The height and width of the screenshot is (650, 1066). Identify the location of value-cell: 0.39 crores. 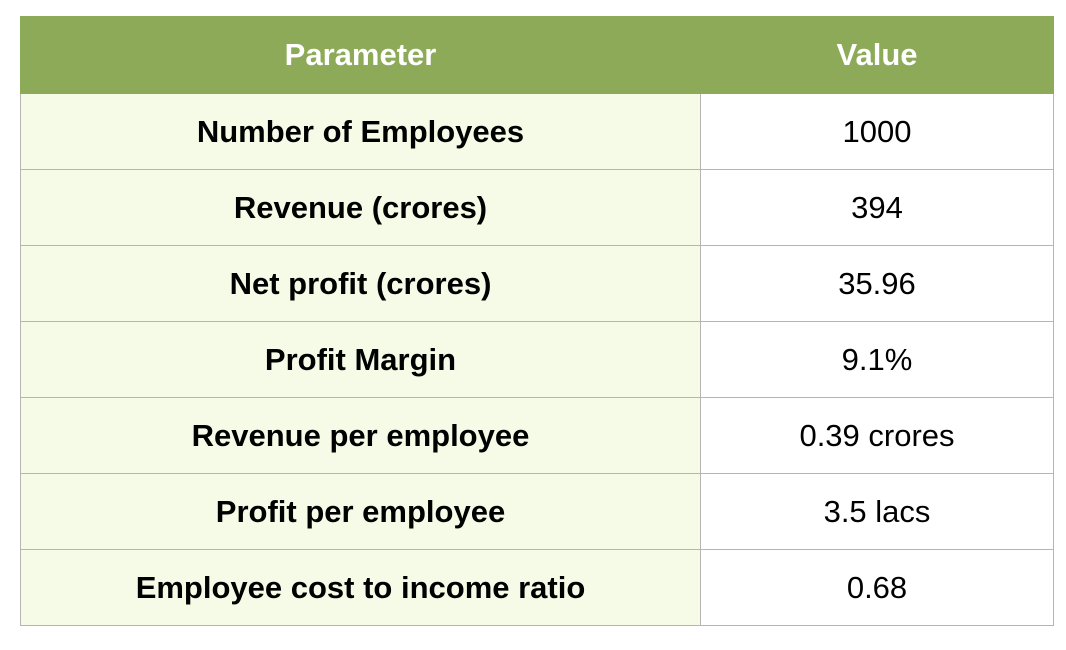
(877, 435).